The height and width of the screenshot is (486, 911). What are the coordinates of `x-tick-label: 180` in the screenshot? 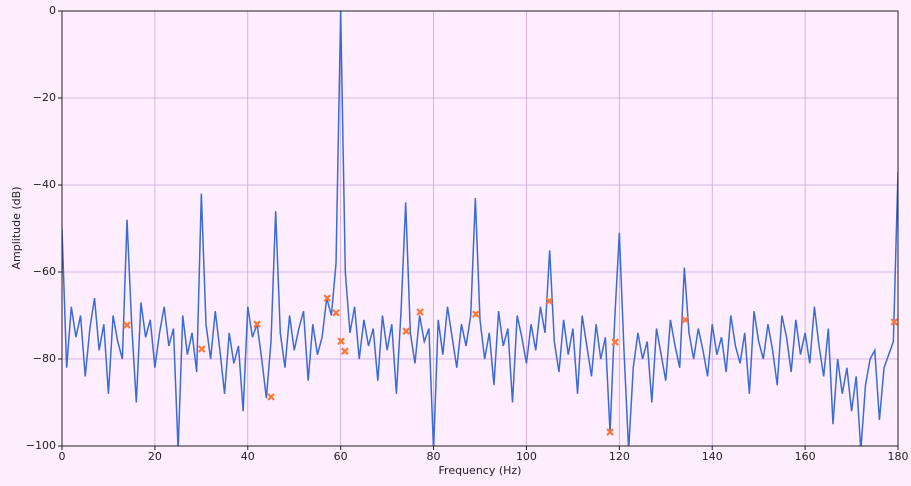 It's located at (898, 456).